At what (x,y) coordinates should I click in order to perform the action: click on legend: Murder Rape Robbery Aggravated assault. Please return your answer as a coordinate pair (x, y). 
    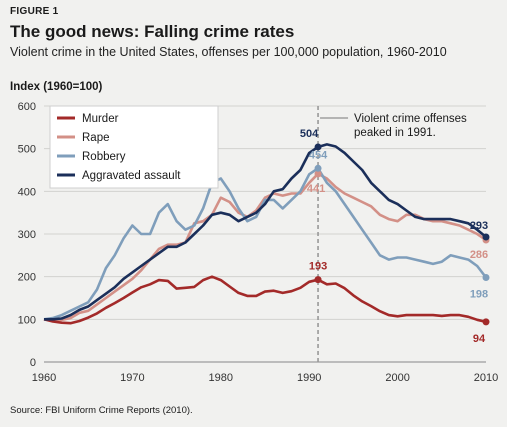
    Looking at the image, I should click on (134, 147).